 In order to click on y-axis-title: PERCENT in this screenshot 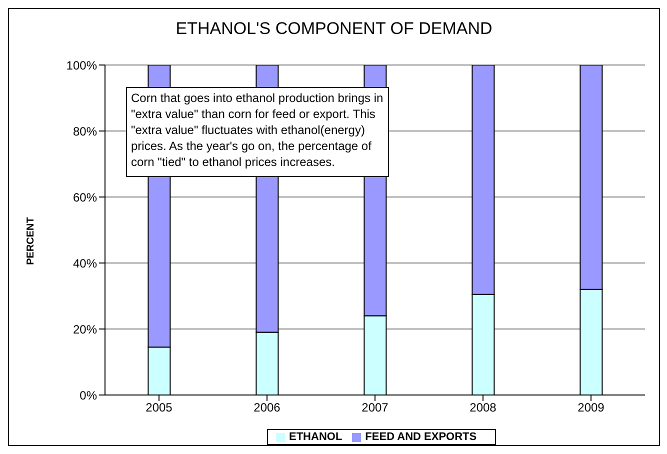, I will do `click(31, 241)`.